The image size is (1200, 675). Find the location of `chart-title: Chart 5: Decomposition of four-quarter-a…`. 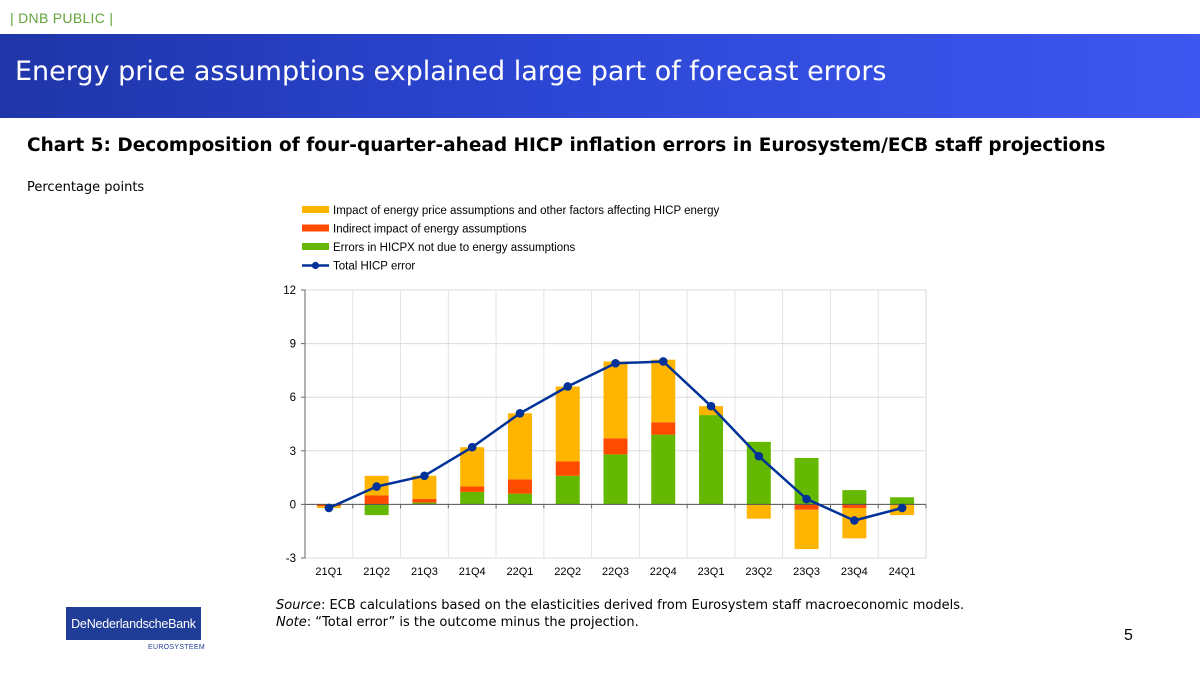

chart-title: Chart 5: Decomposition of four-quarter-a… is located at coordinates (566, 145).